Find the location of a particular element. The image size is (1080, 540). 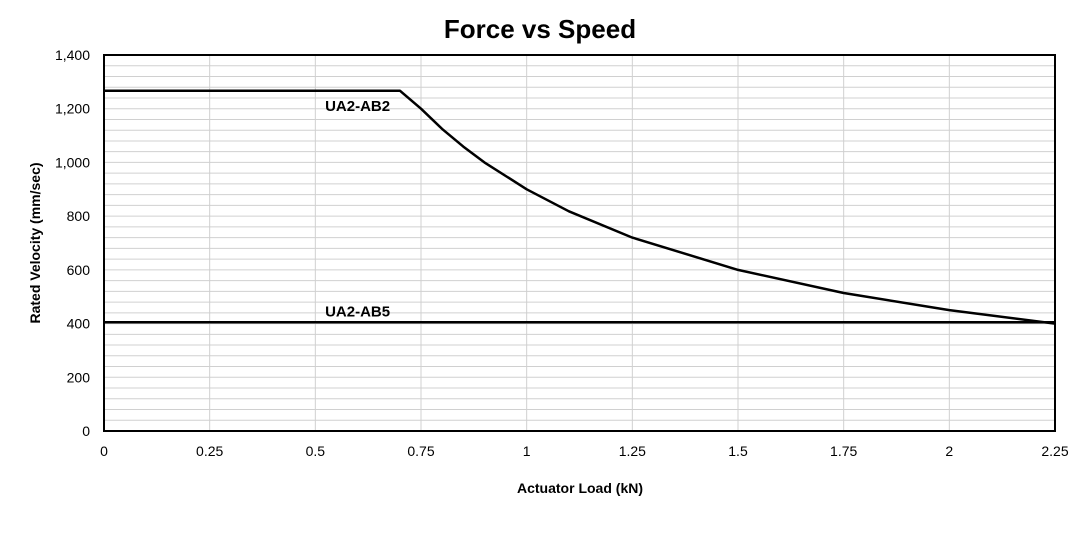

series-label-ua2-ab2: UA2-AB2 is located at coordinates (357, 106).